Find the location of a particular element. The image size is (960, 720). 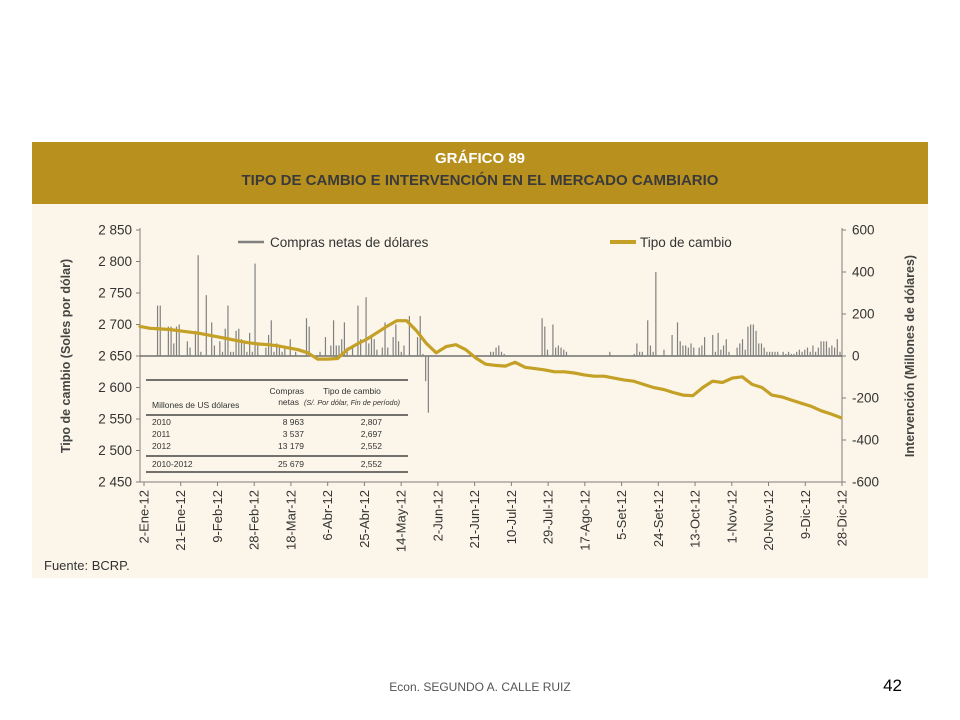

table-cell-tc: 2,697 is located at coordinates (372, 434).